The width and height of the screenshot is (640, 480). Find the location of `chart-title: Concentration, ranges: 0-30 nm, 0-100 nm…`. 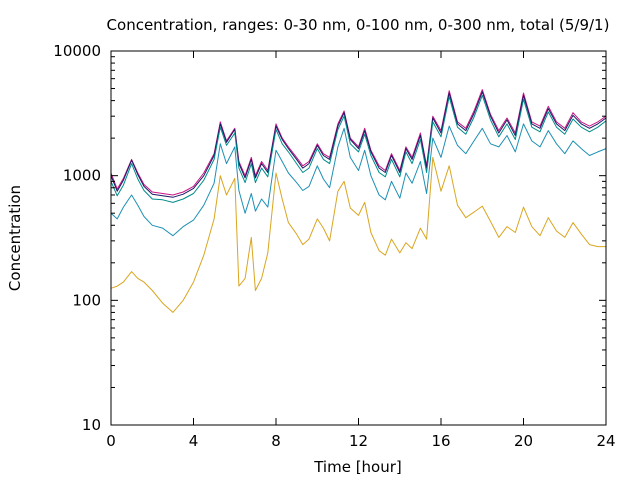

chart-title: Concentration, ranges: 0-30 nm, 0-100 nm… is located at coordinates (358, 25).